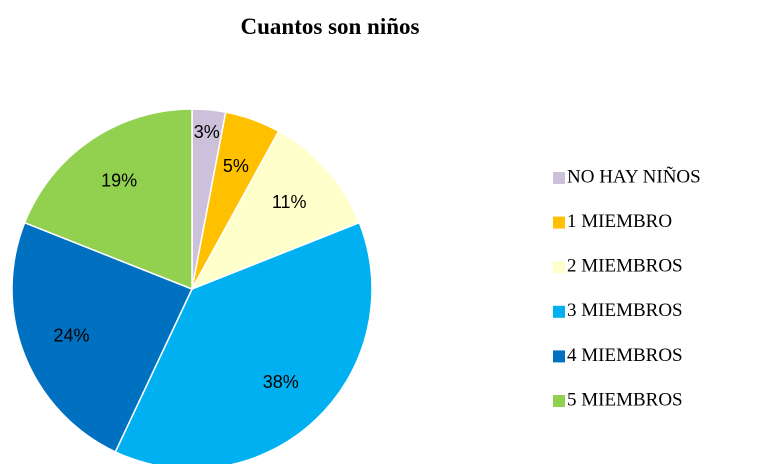 This screenshot has height=464, width=766. What do you see at coordinates (619, 221) in the screenshot?
I see `legend-label: 1 MIEMBRO` at bounding box center [619, 221].